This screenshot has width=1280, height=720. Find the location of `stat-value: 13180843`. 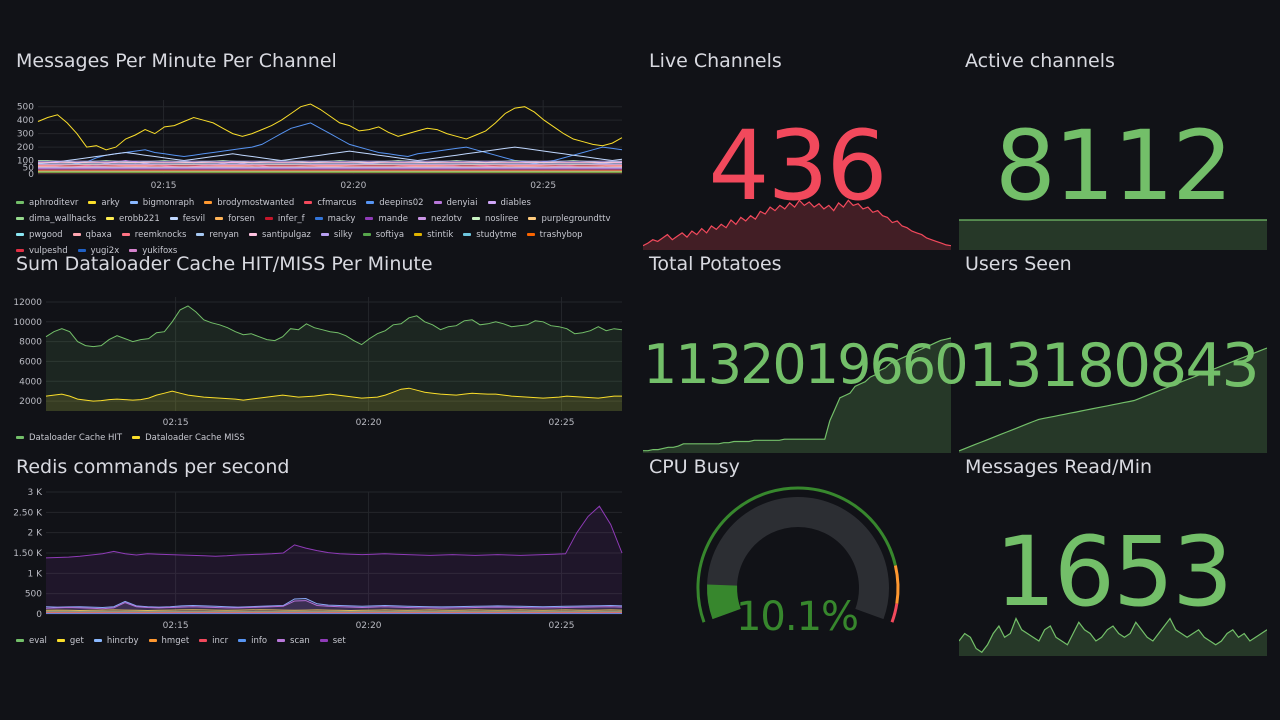

stat-value: 13180843 is located at coordinates (1113, 366).